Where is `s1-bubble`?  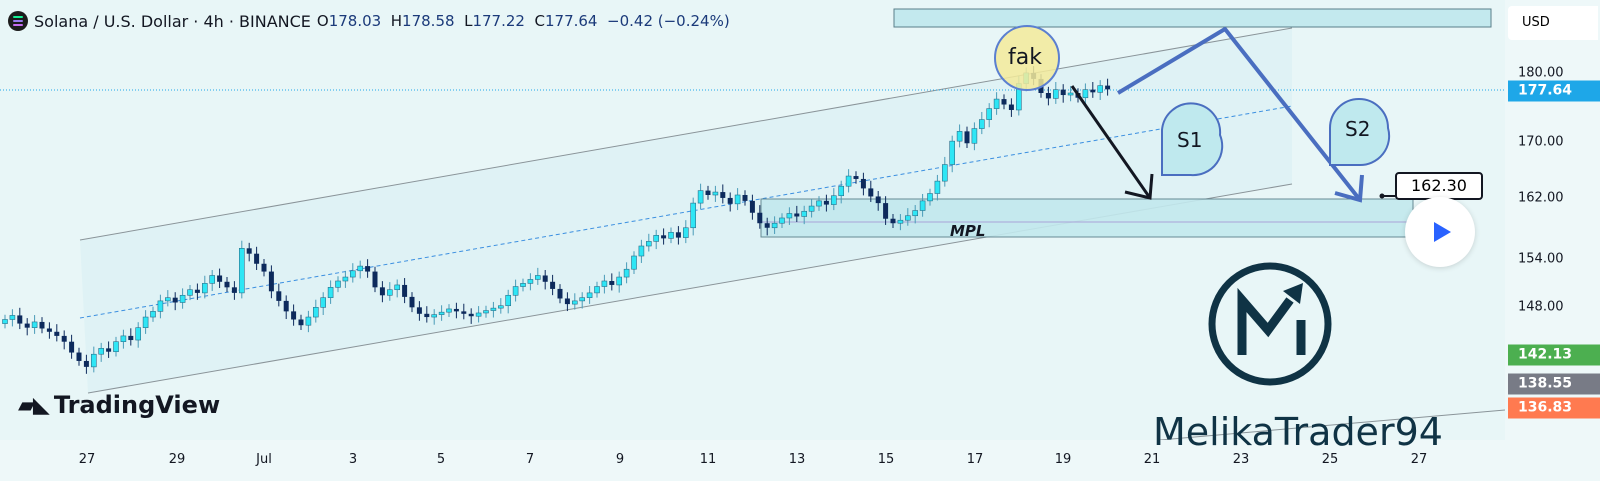
s1-bubble is located at coordinates (1192, 139).